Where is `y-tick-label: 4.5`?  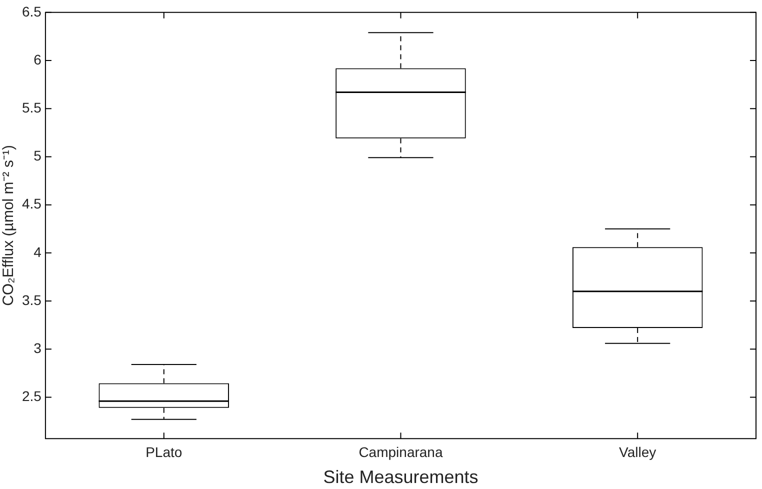
y-tick-label: 4.5 is located at coordinates (32, 204).